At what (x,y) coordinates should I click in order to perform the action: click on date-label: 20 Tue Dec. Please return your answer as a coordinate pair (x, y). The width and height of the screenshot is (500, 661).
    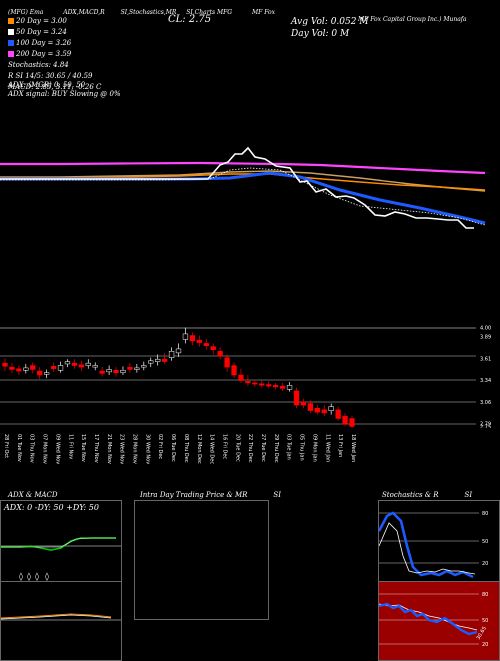
    Looking at the image, I should click on (237, 448).